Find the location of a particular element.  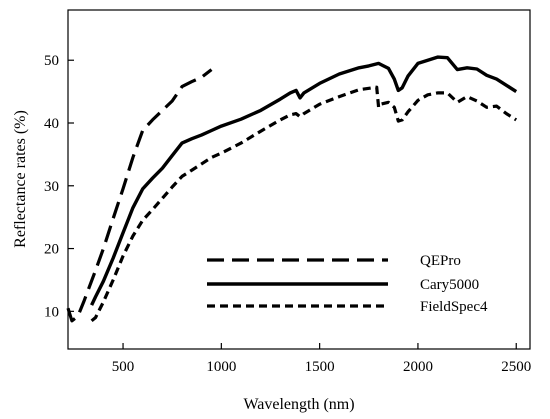

y-tick-label: 50 is located at coordinates (51, 61).